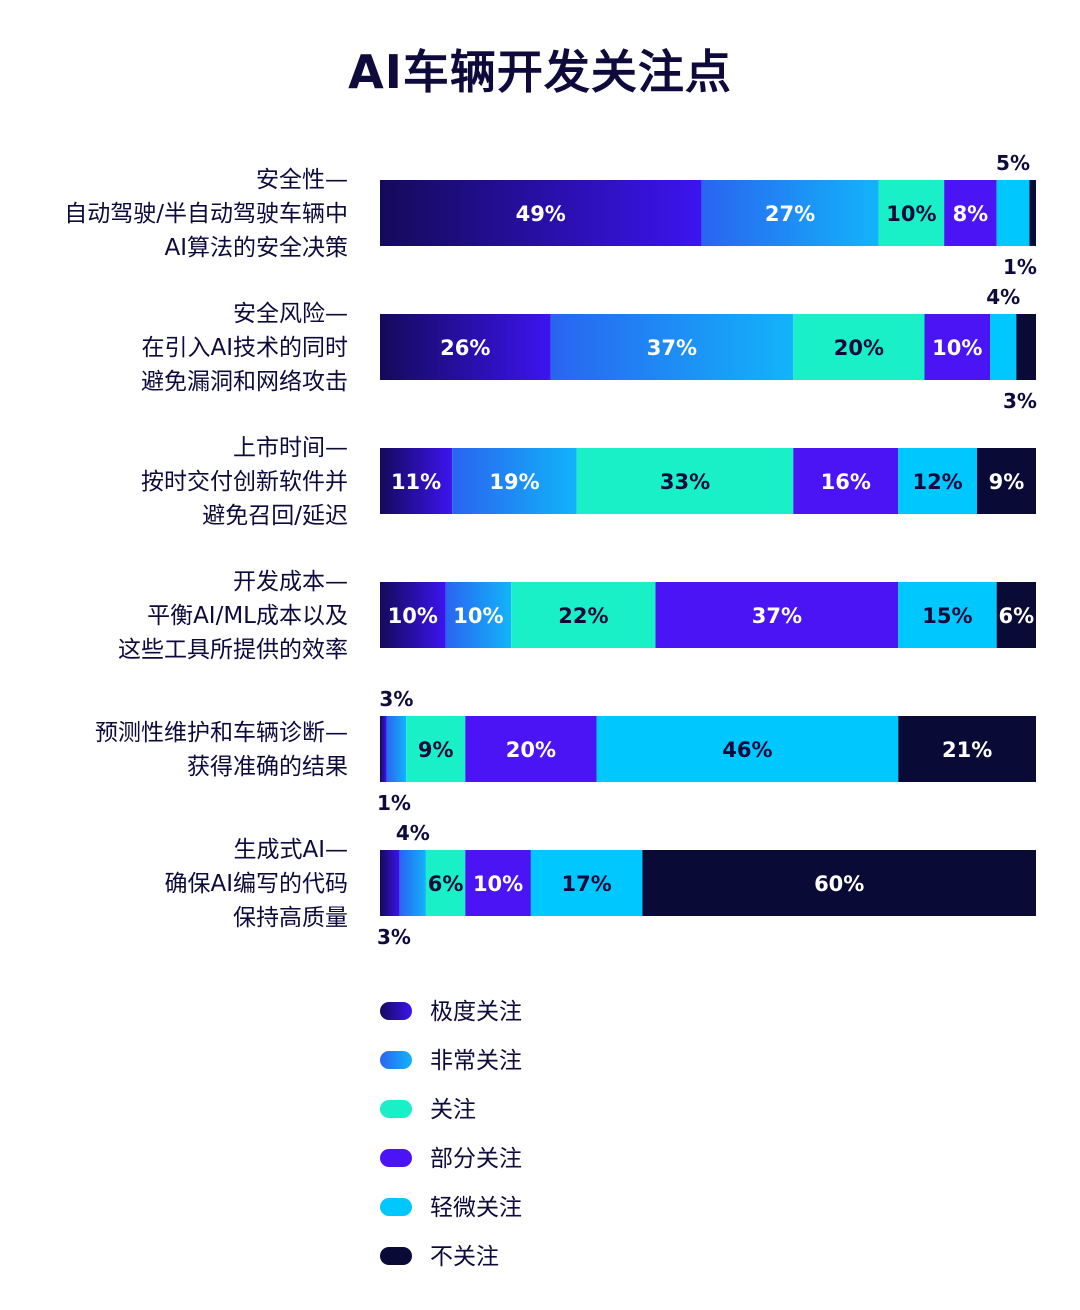 Image resolution: width=1080 pixels, height=1310 pixels. What do you see at coordinates (541, 214) in the screenshot?
I see `data-label: 49%` at bounding box center [541, 214].